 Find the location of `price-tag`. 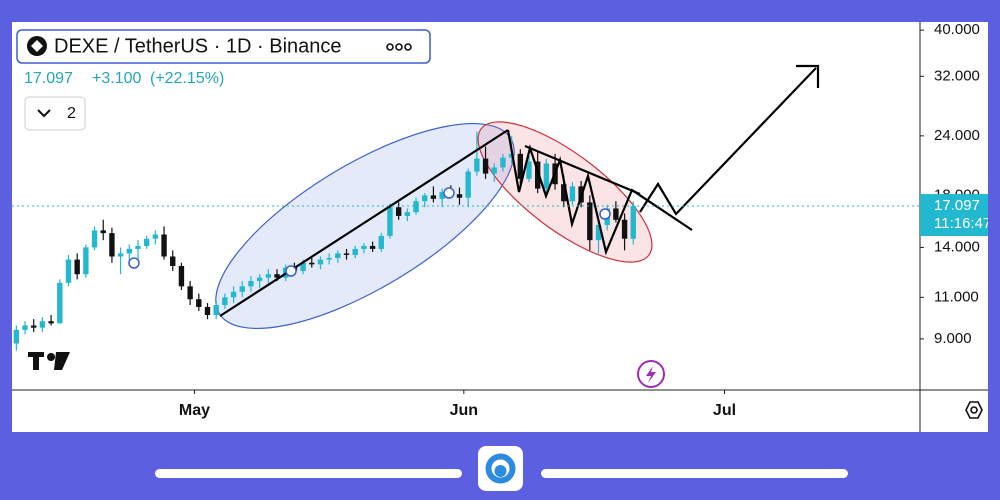

price-tag is located at coordinates (960, 215).